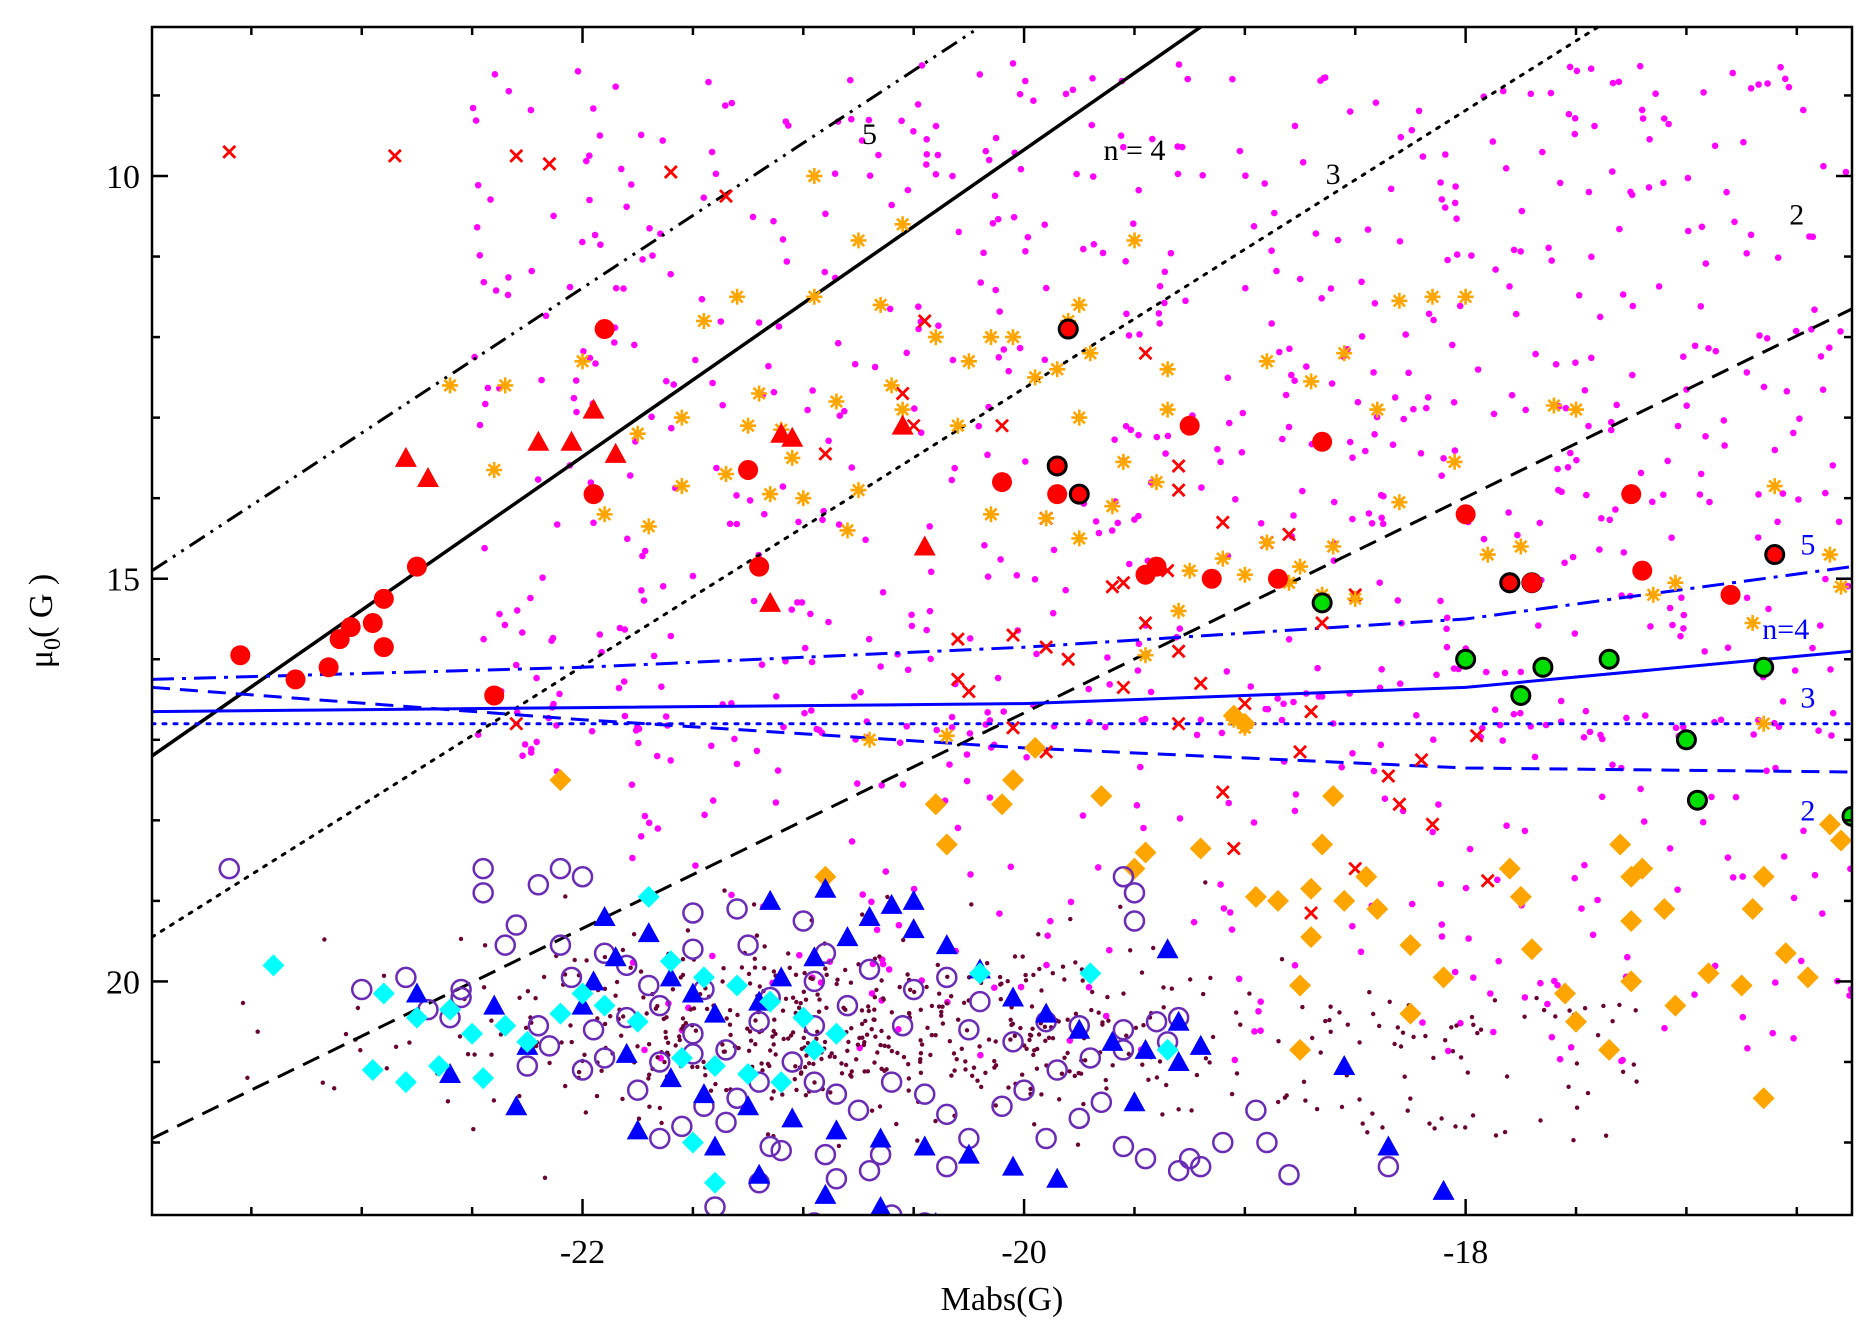 This screenshot has height=1329, width=1869. What do you see at coordinates (427, 477) in the screenshot?
I see `red-triangles-point` at bounding box center [427, 477].